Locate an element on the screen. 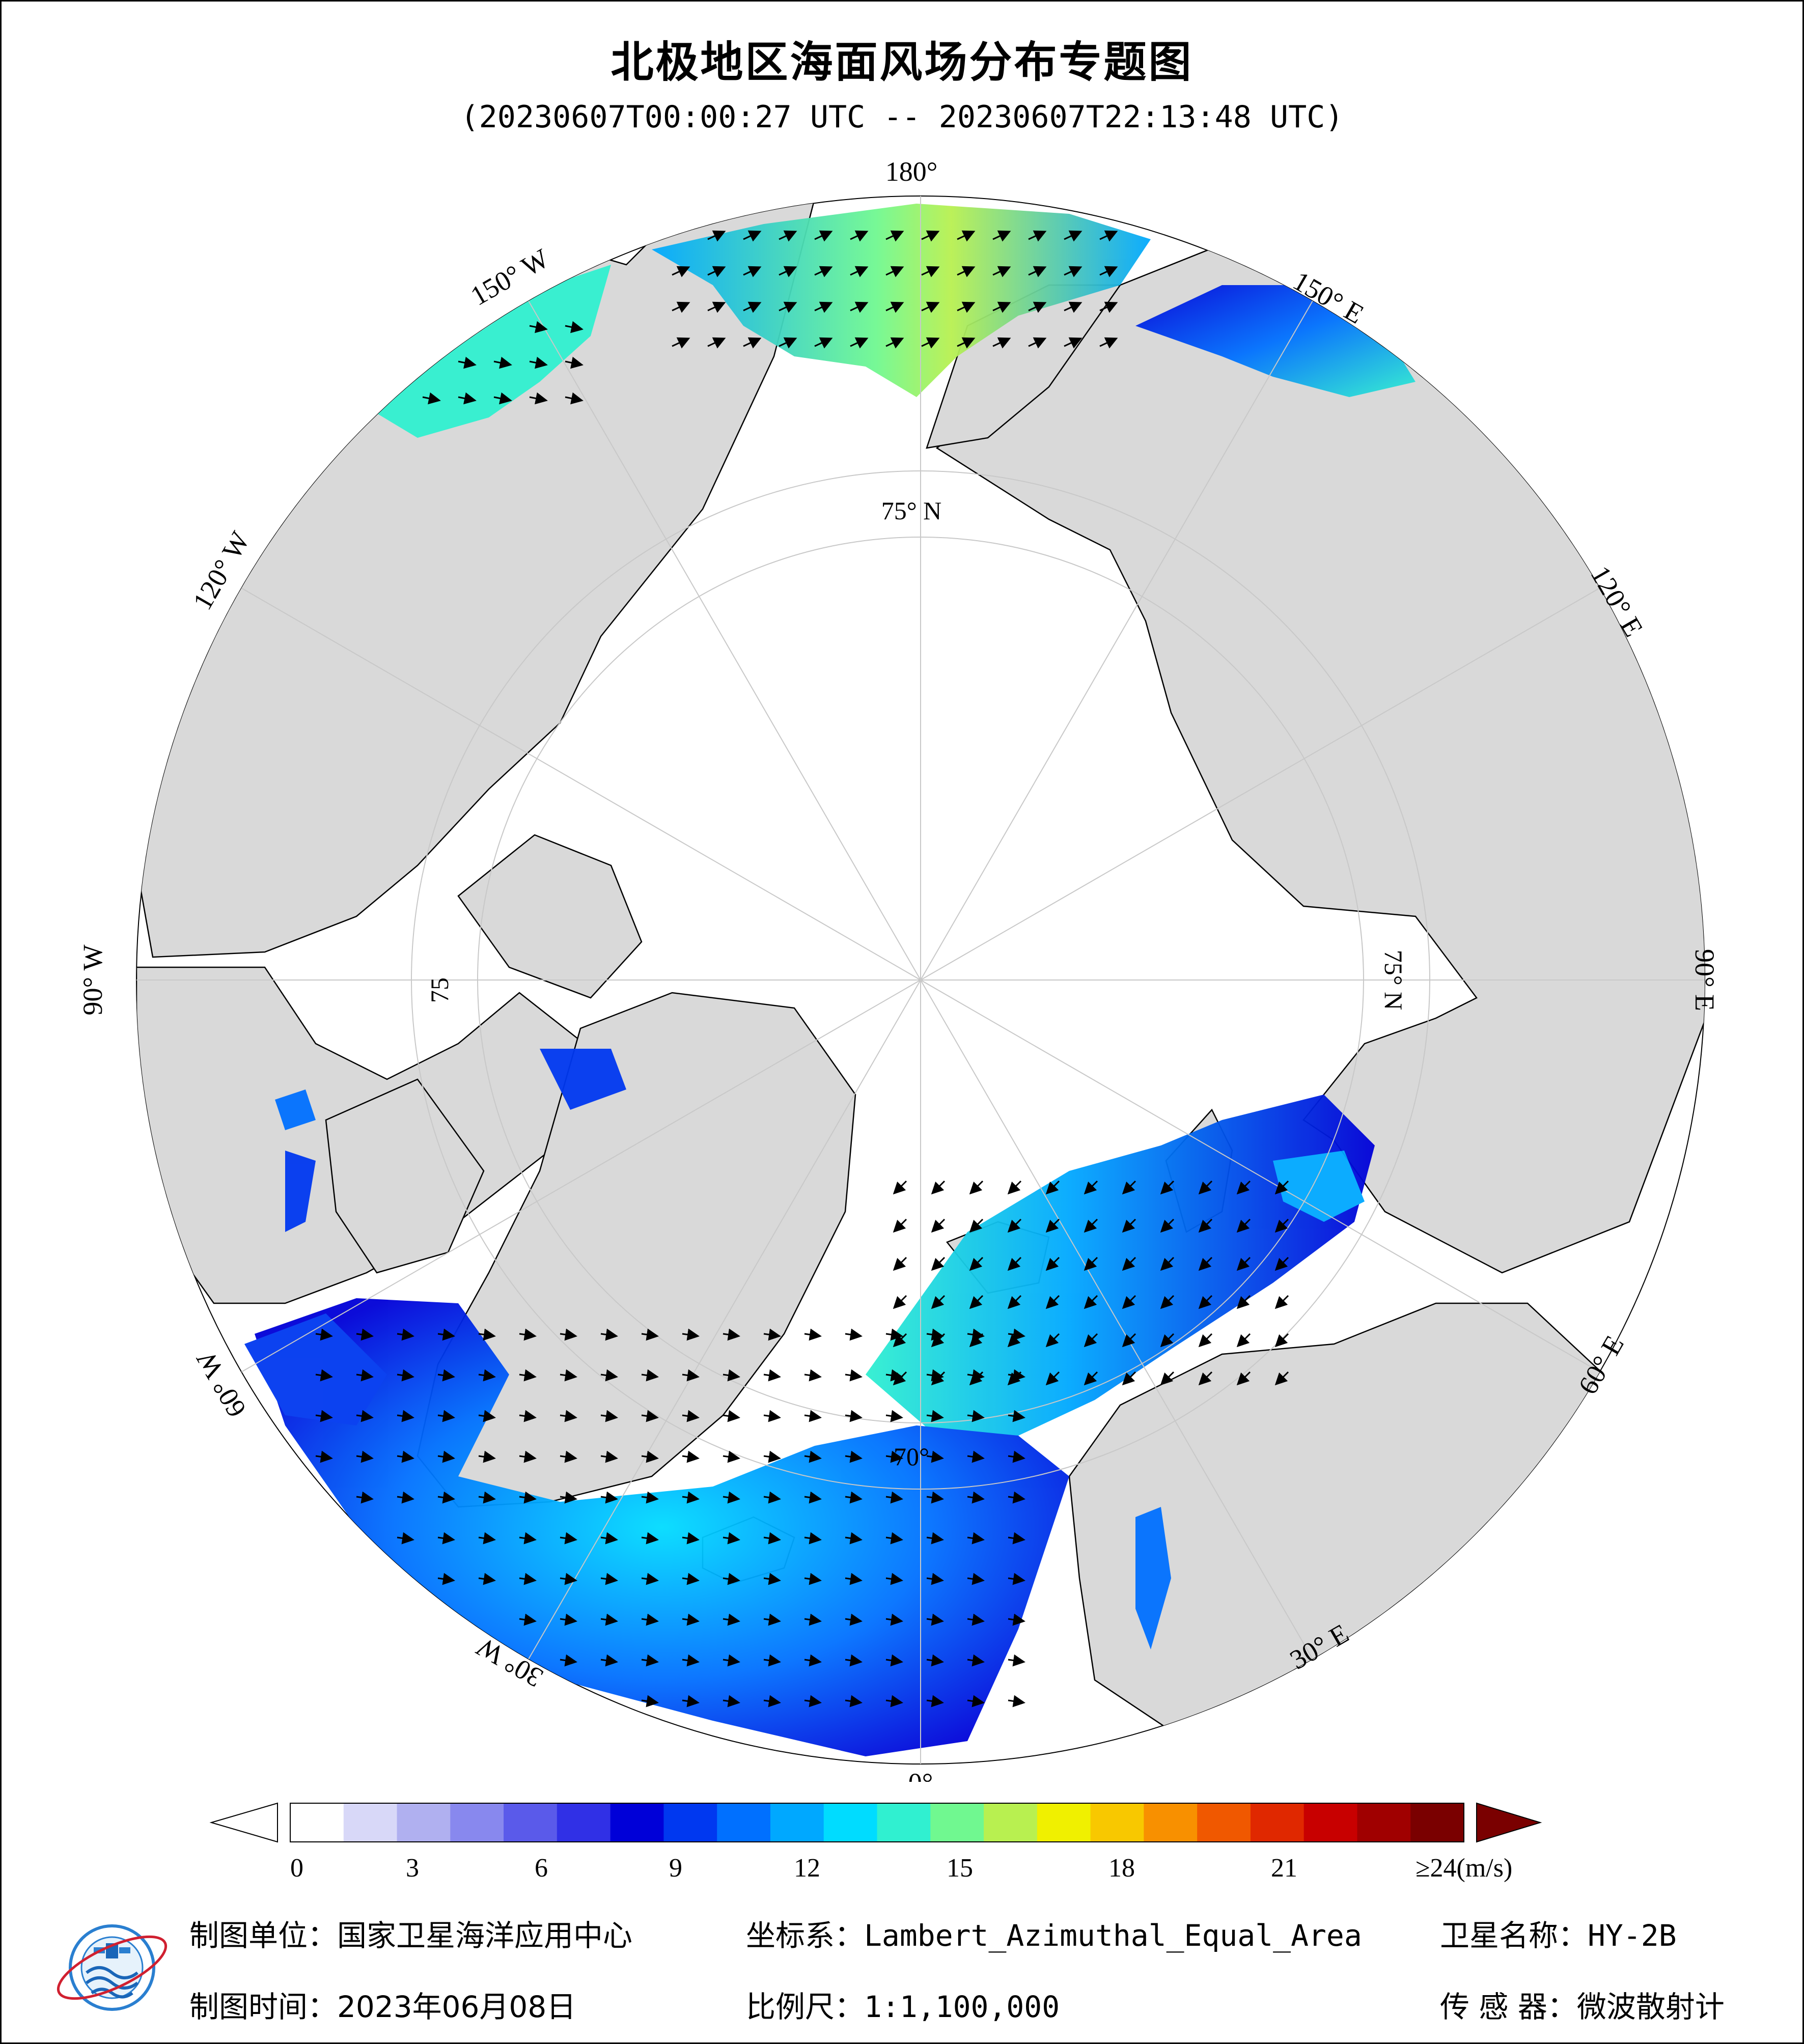  scale-label: 比例尺： is located at coordinates (805, 2007).